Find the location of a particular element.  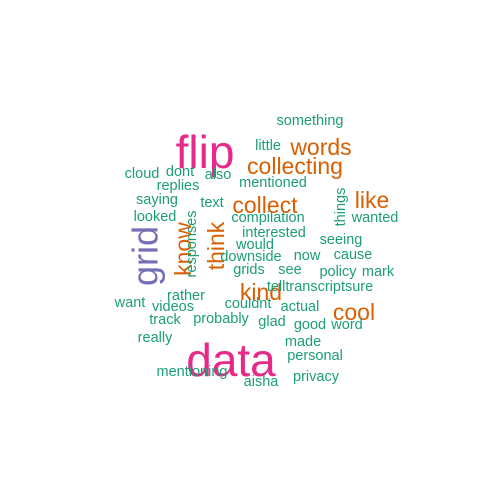

word-something: something is located at coordinates (310, 121).